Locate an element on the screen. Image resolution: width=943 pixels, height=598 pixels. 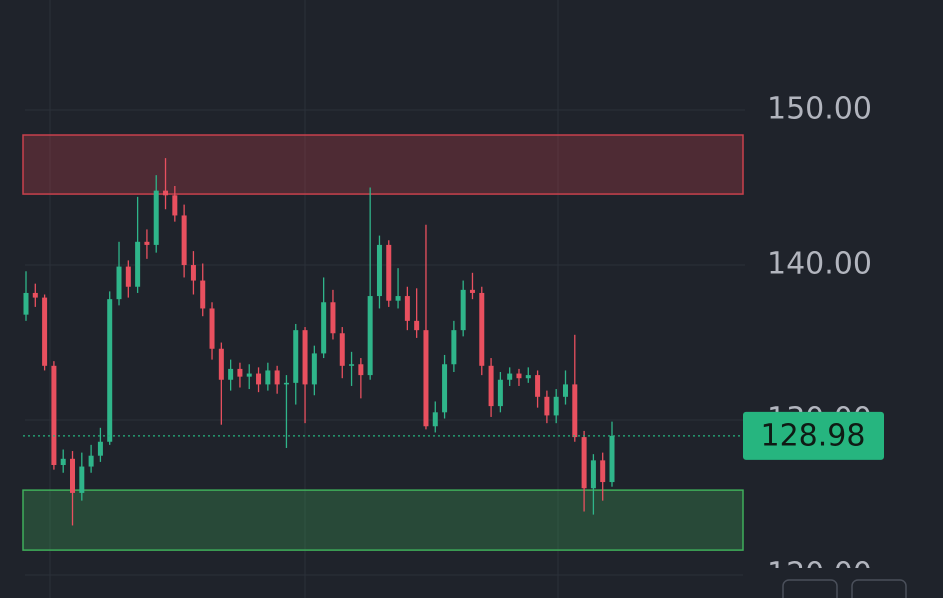
last-price-tag is located at coordinates (813, 435).